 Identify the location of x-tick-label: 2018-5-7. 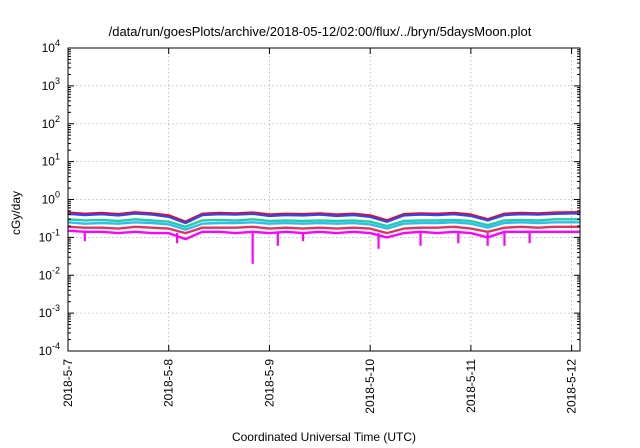
(68, 383).